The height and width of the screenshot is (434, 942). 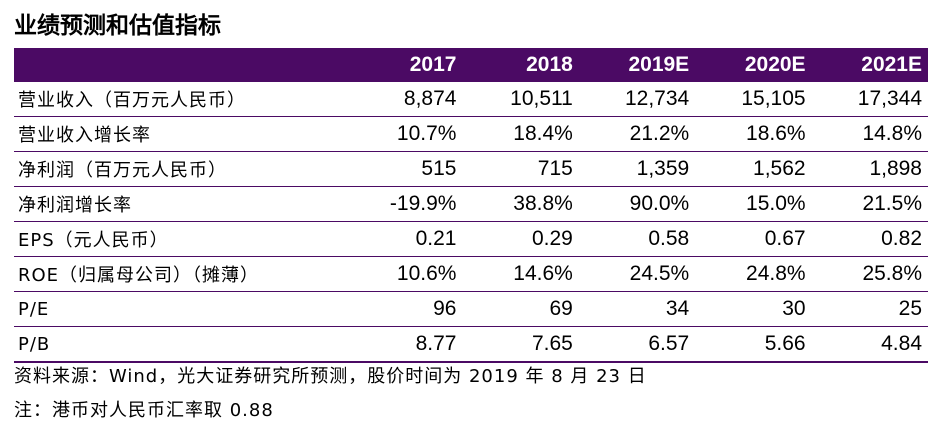 I want to click on table-cell: 12,734, so click(x=637, y=99).